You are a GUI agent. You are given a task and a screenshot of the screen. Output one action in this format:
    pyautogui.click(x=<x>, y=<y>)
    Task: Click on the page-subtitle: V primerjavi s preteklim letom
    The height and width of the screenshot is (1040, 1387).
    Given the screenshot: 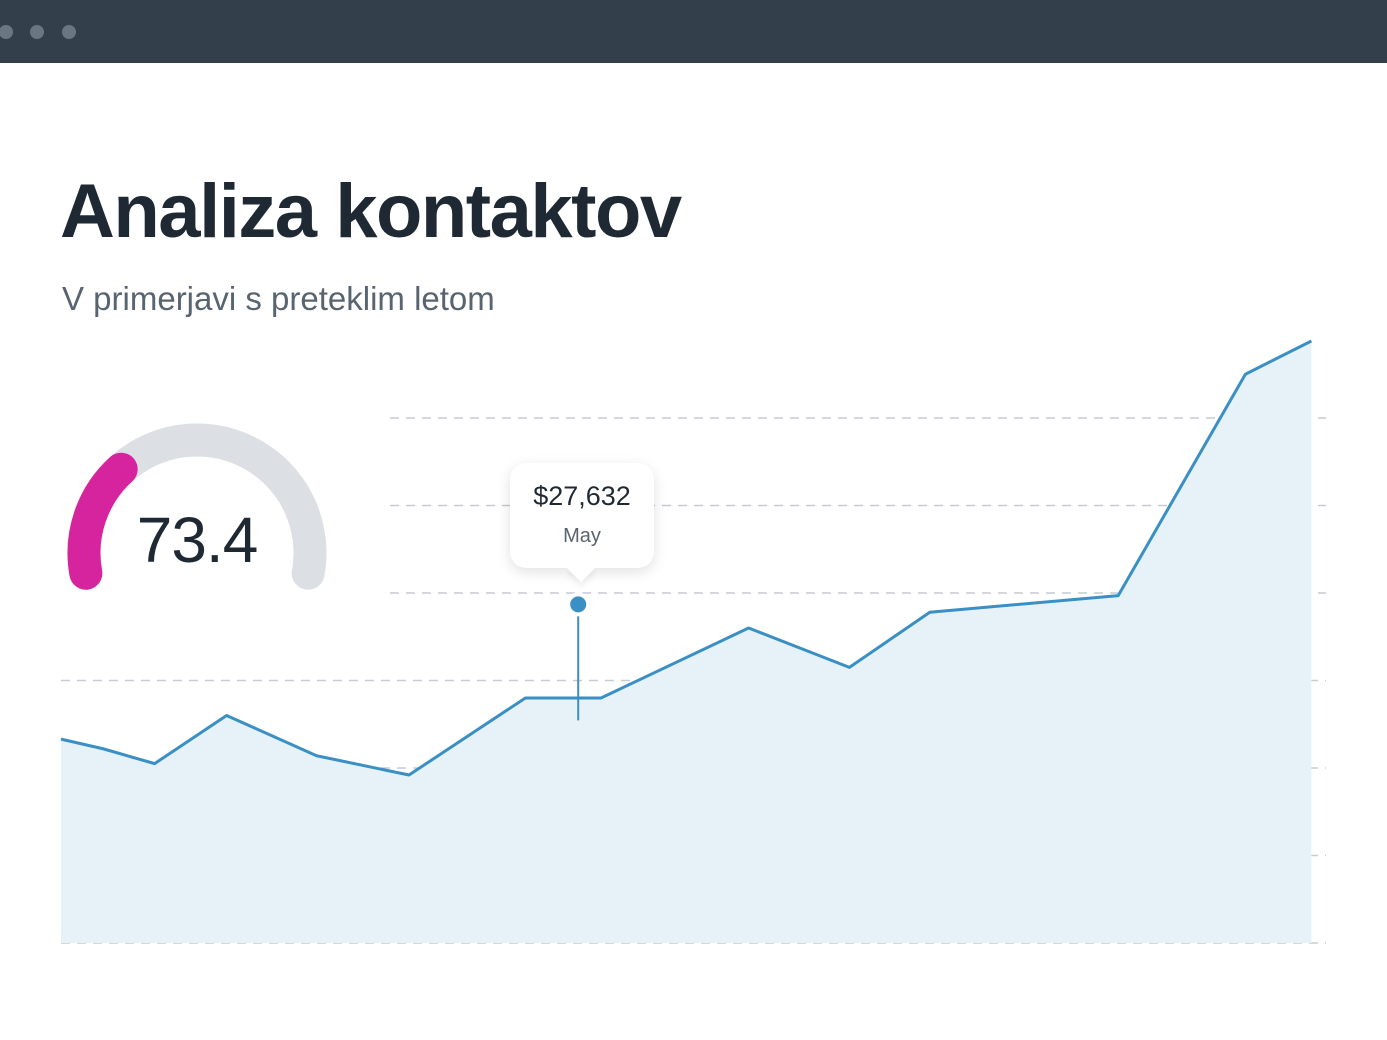 What is the action you would take?
    pyautogui.click(x=278, y=298)
    